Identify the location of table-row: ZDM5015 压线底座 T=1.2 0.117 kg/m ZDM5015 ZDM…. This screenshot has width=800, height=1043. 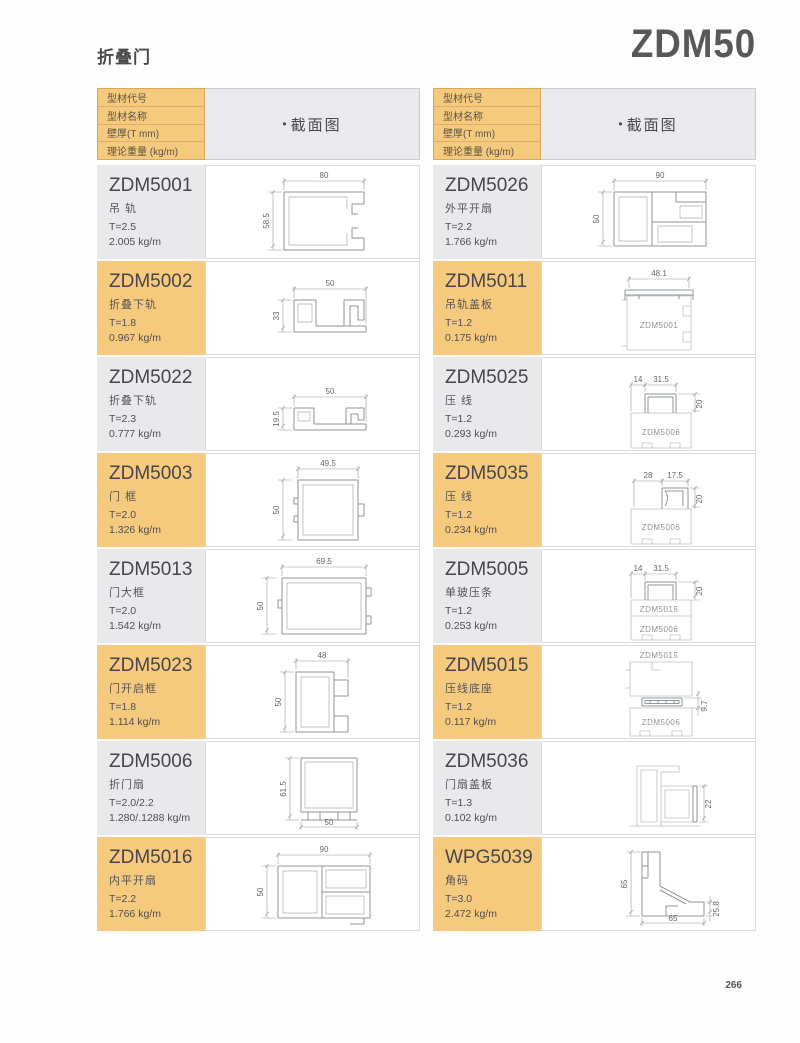
(594, 692).